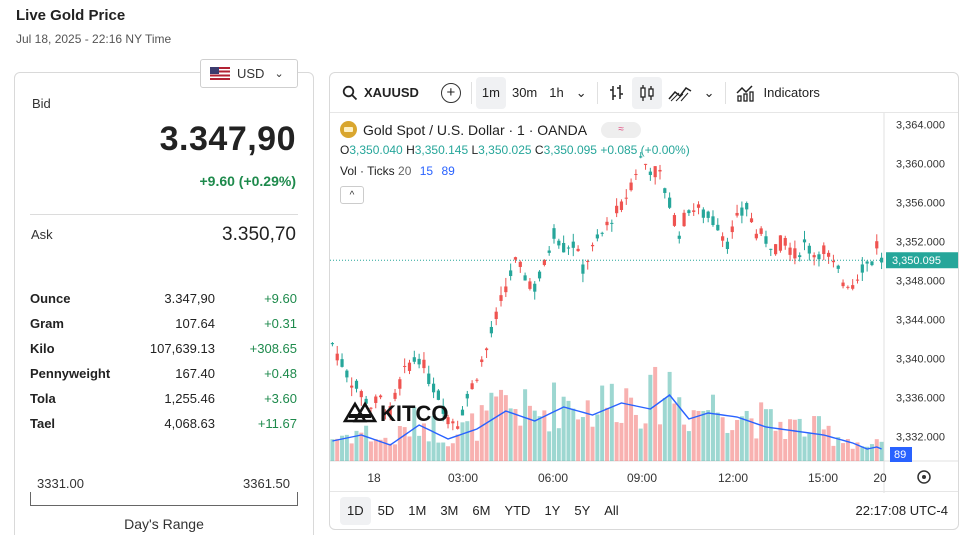 The width and height of the screenshot is (966, 535). What do you see at coordinates (902, 510) in the screenshot?
I see `chart-clock: 22:17:08 UTC-4` at bounding box center [902, 510].